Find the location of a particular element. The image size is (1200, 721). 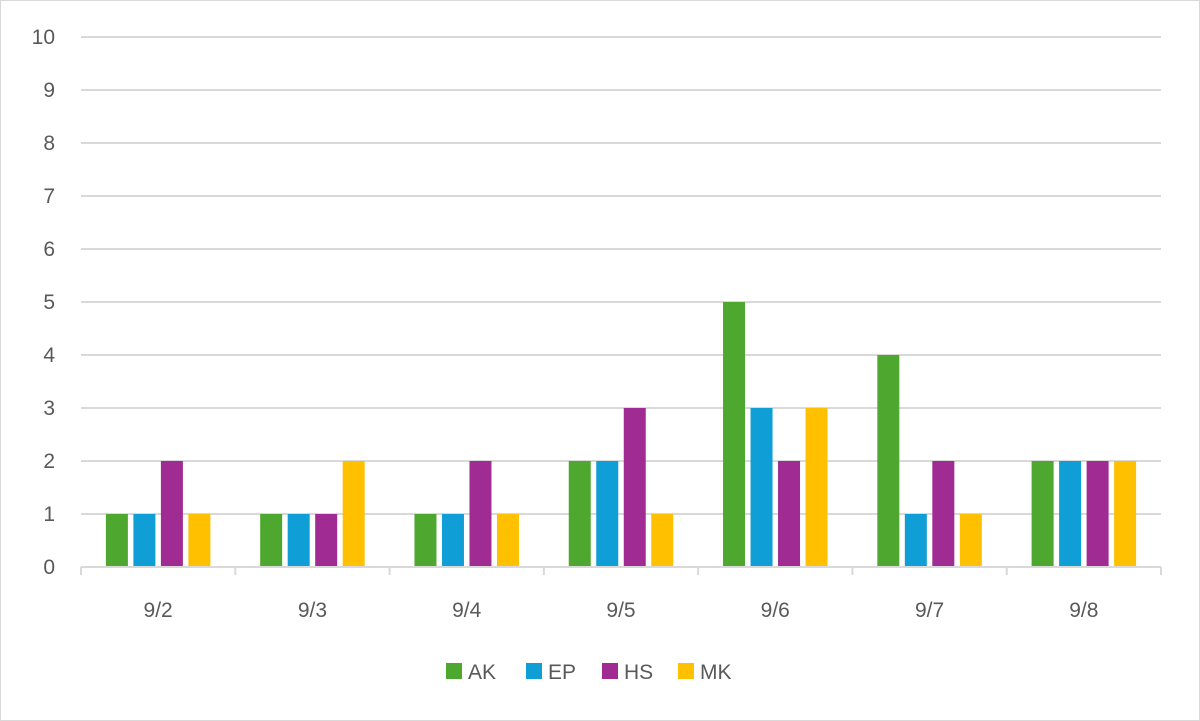

legend-label: MK is located at coordinates (716, 672).